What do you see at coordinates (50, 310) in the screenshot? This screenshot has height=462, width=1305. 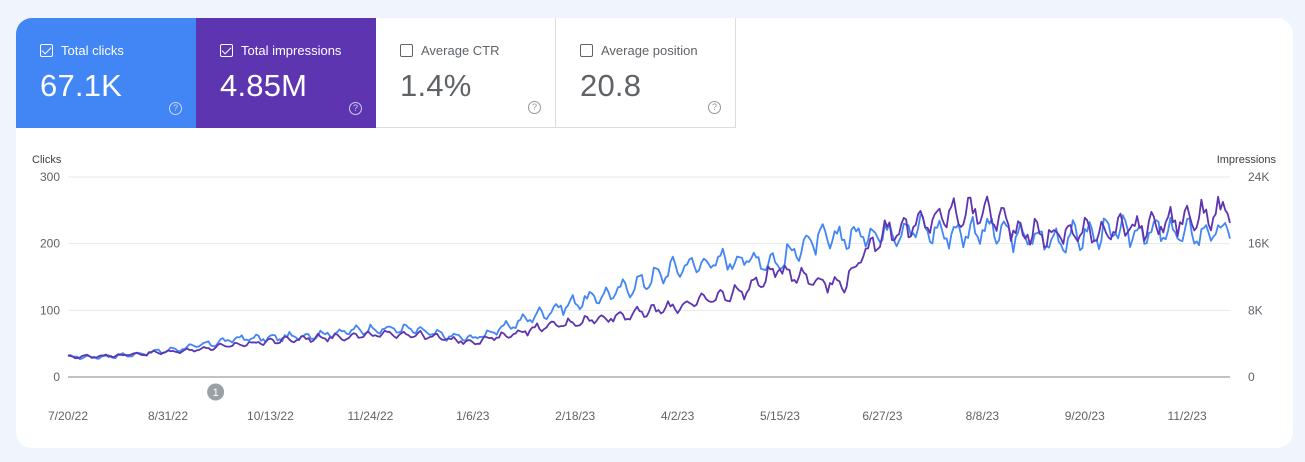 I see `left-tick-label: 100` at bounding box center [50, 310].